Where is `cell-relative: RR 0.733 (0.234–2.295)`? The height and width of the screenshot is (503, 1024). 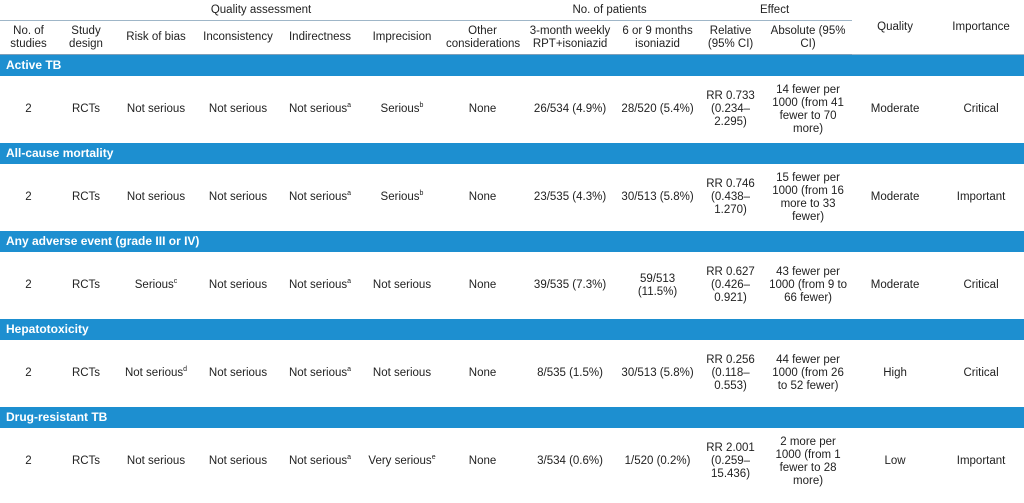 cell-relative: RR 0.733 (0.234–2.295) is located at coordinates (730, 109).